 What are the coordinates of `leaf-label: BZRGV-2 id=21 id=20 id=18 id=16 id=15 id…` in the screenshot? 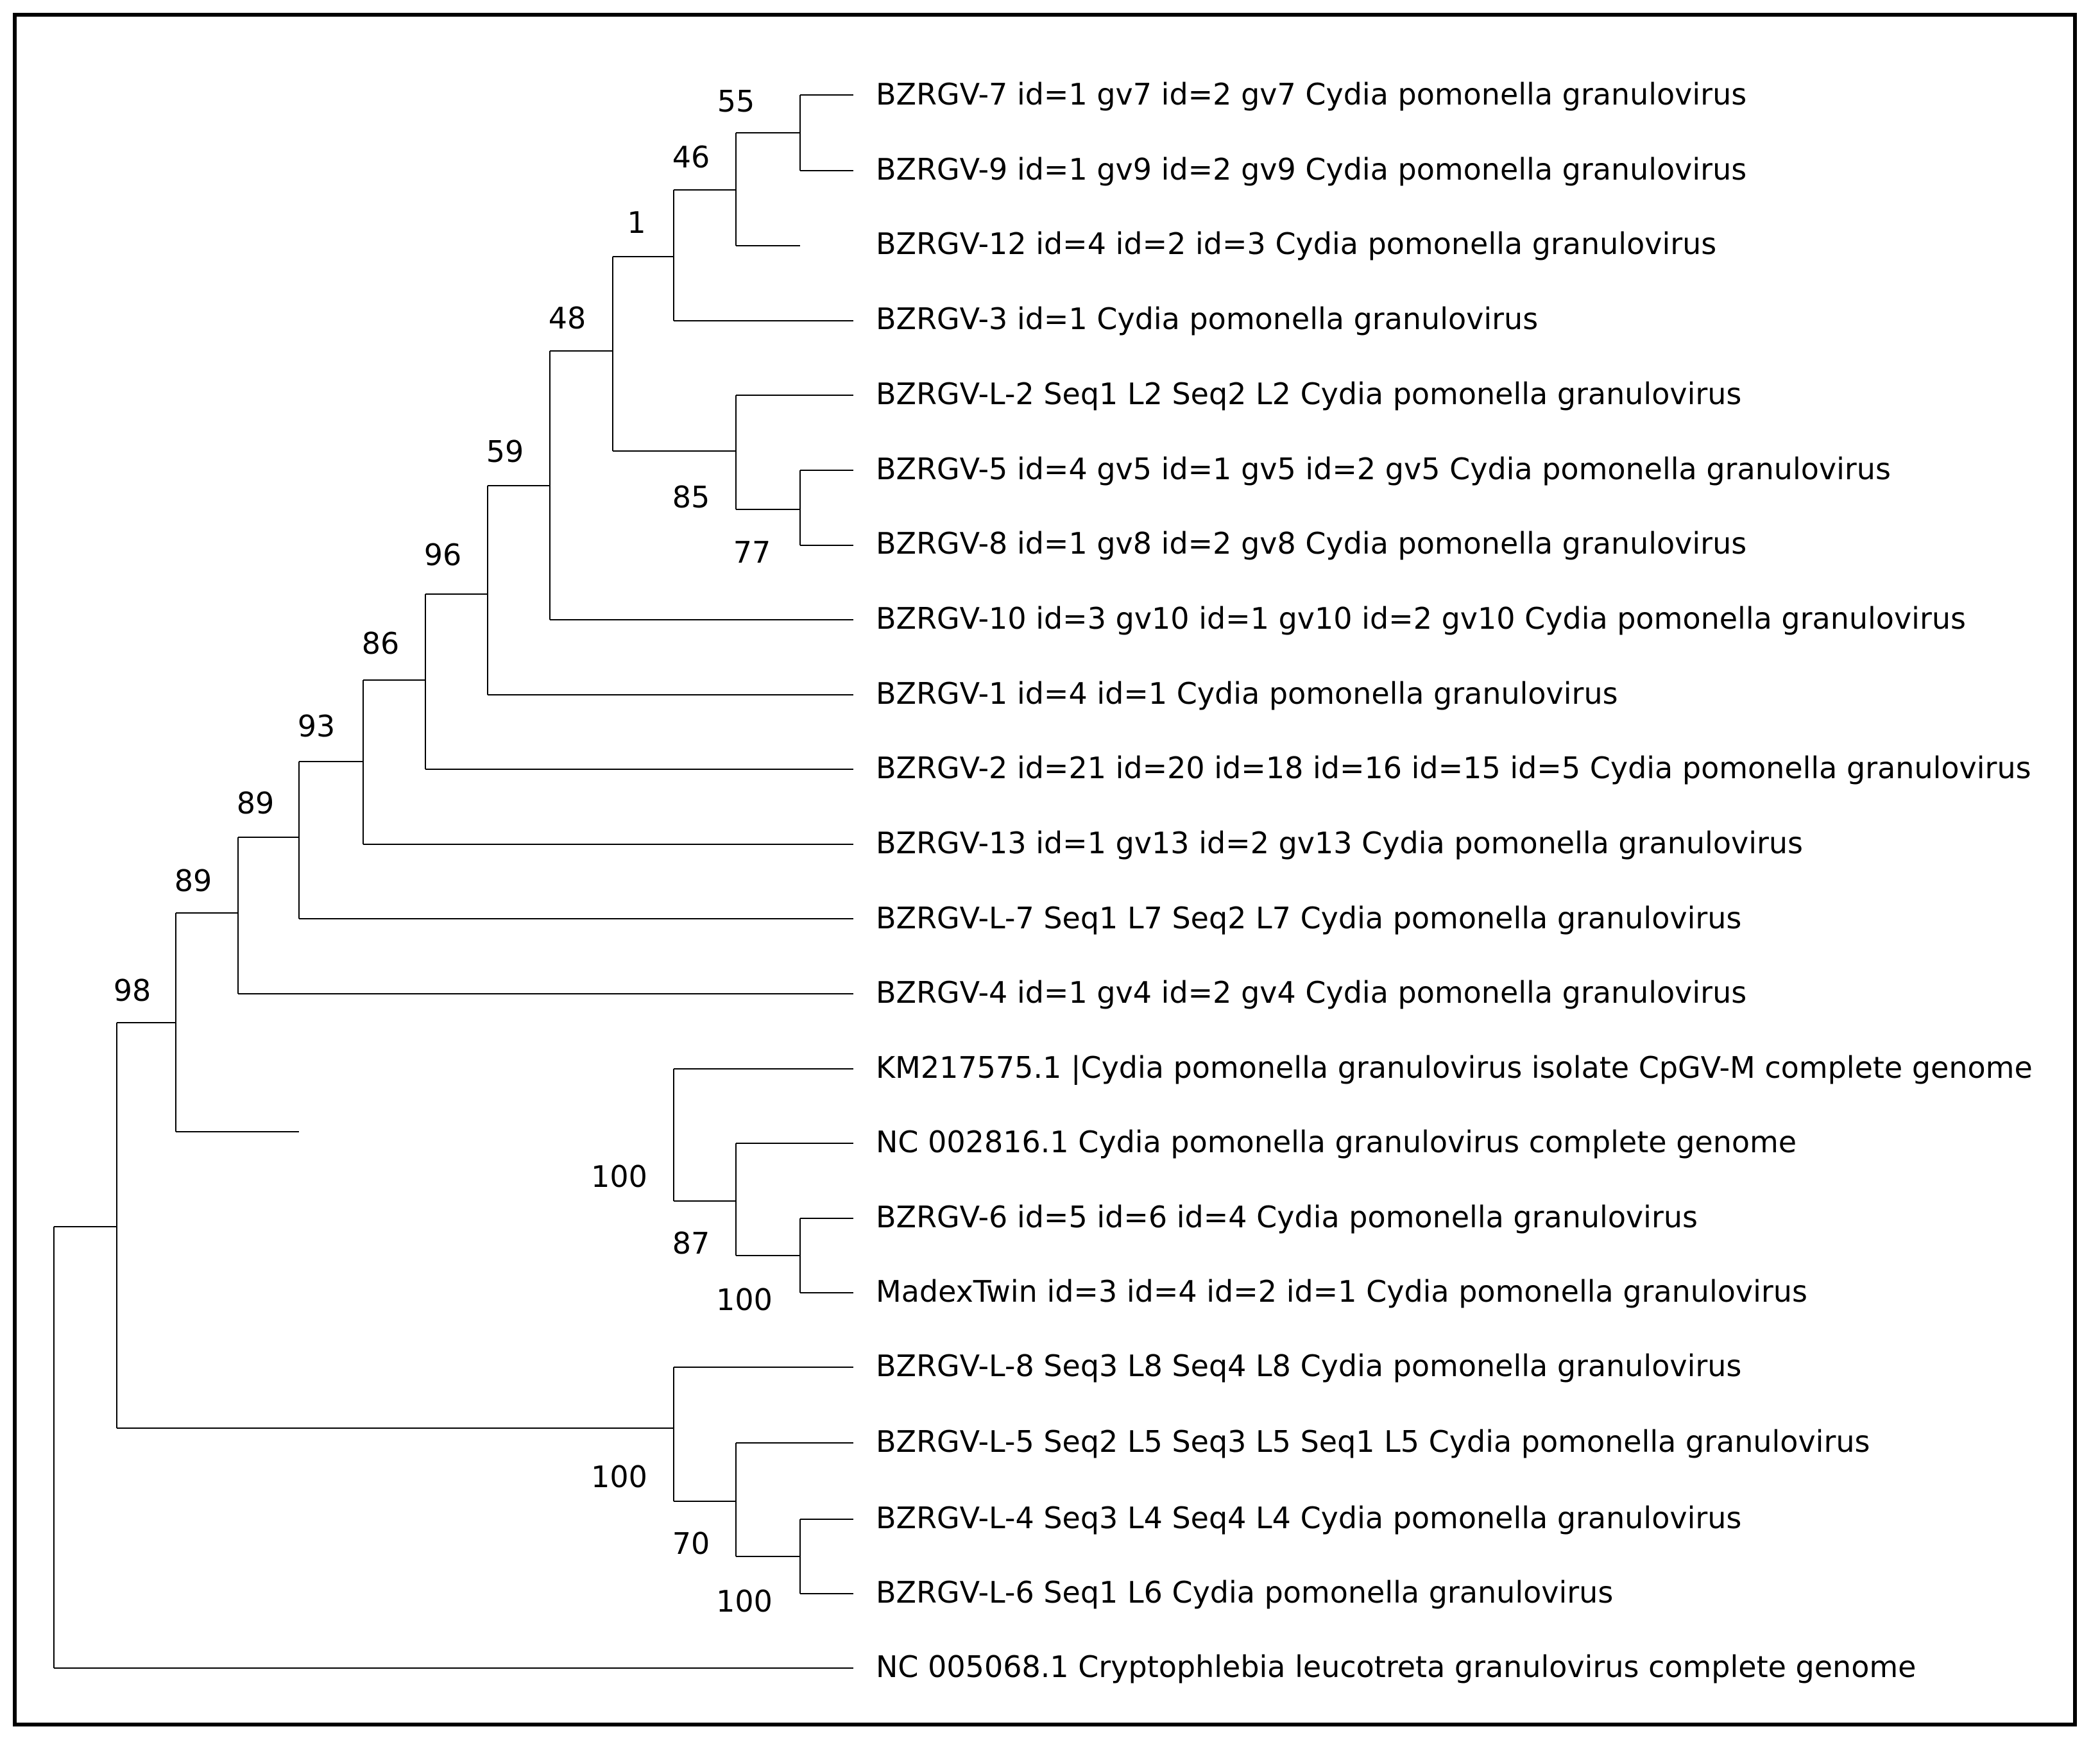 It's located at (1453, 768).